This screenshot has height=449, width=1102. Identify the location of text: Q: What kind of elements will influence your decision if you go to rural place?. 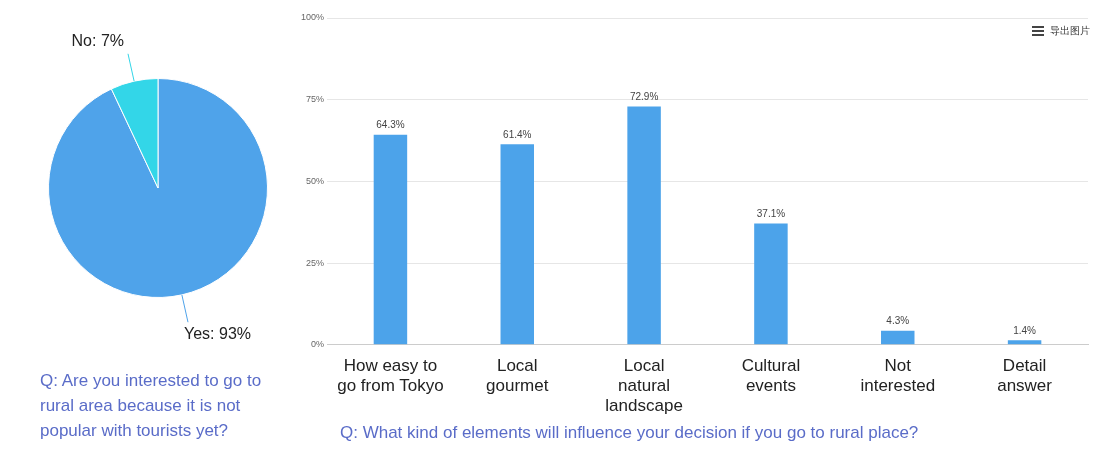
(630, 433).